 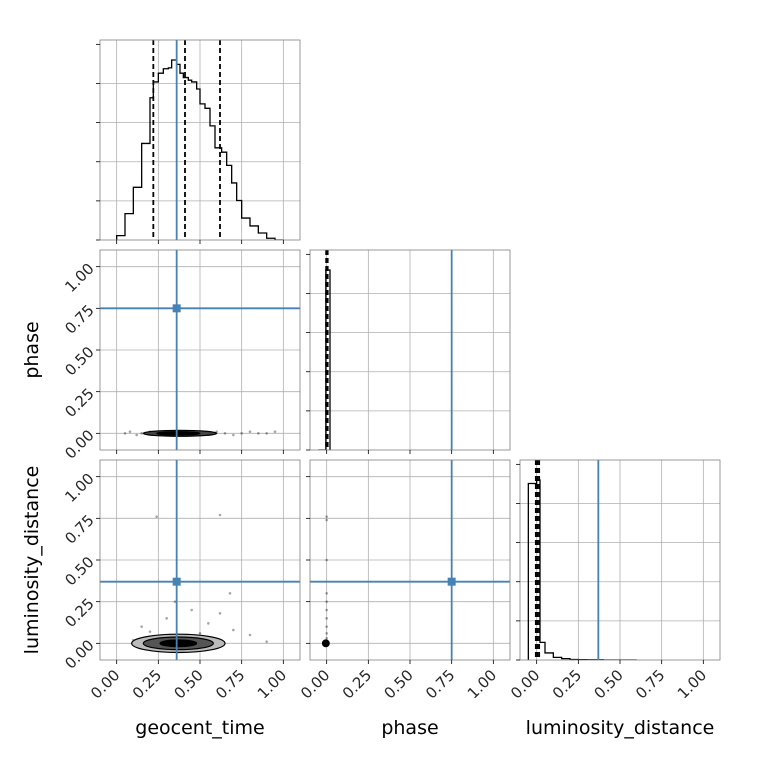 I want to click on panel-scatter-geocent_time-phase, so click(x=200, y=350).